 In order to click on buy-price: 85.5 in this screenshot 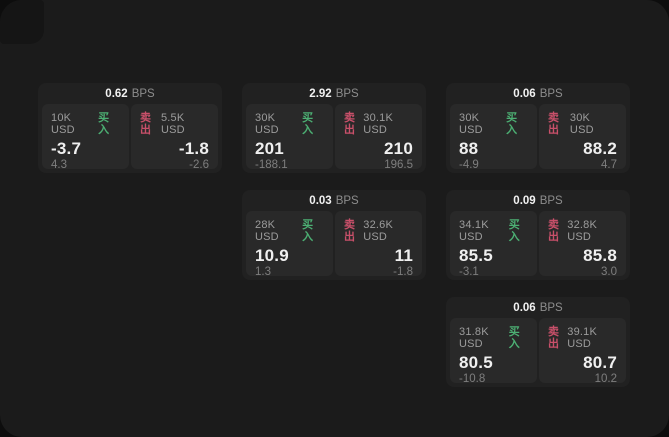, I will do `click(476, 255)`.